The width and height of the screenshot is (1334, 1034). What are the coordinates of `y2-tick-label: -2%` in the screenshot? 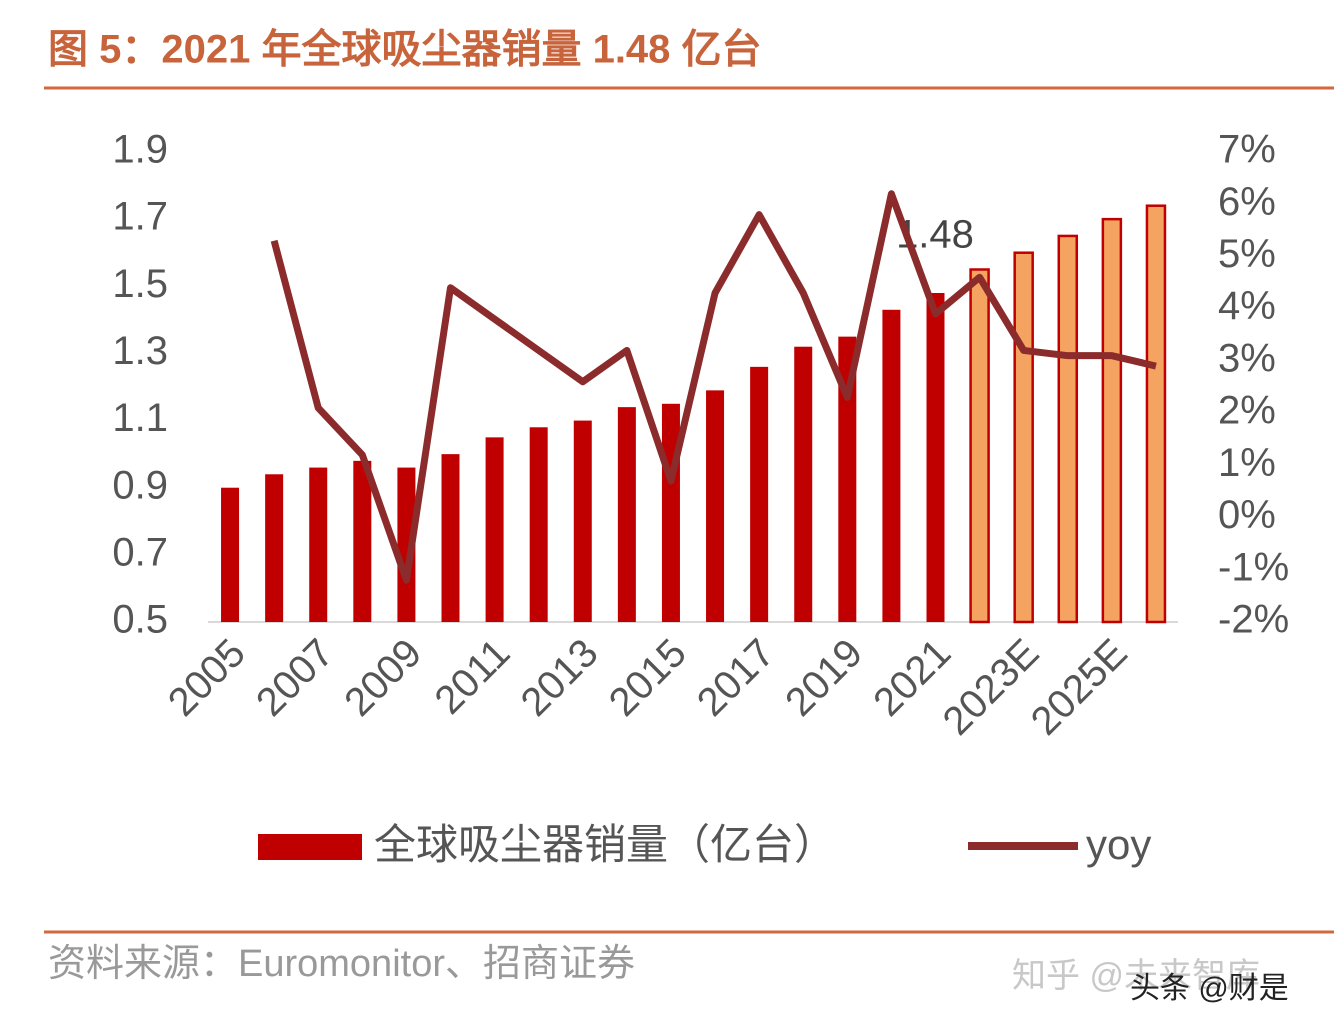 It's located at (1253, 620).